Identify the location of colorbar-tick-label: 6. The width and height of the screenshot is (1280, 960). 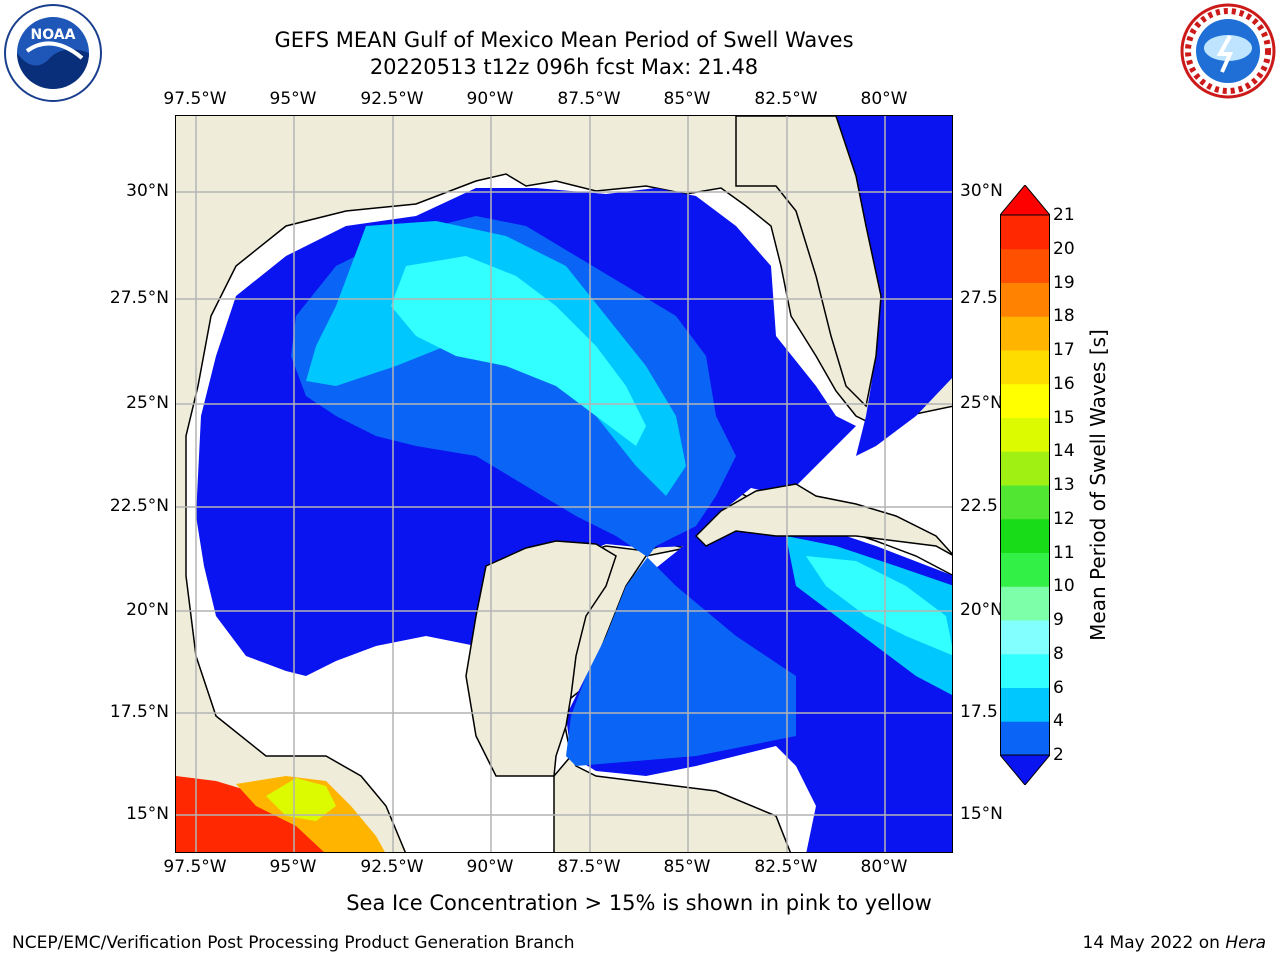
(1058, 687).